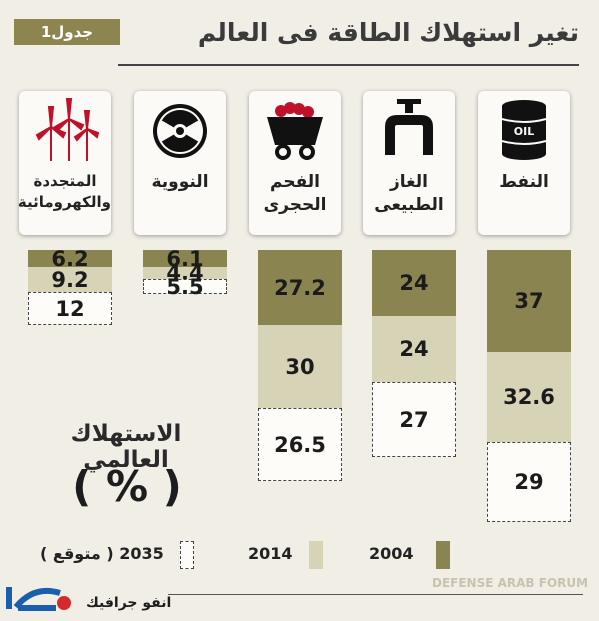 This screenshot has width=599, height=621. Describe the element at coordinates (185, 259) in the screenshot. I see `value-box-nuclear-2004: 6.1` at that location.